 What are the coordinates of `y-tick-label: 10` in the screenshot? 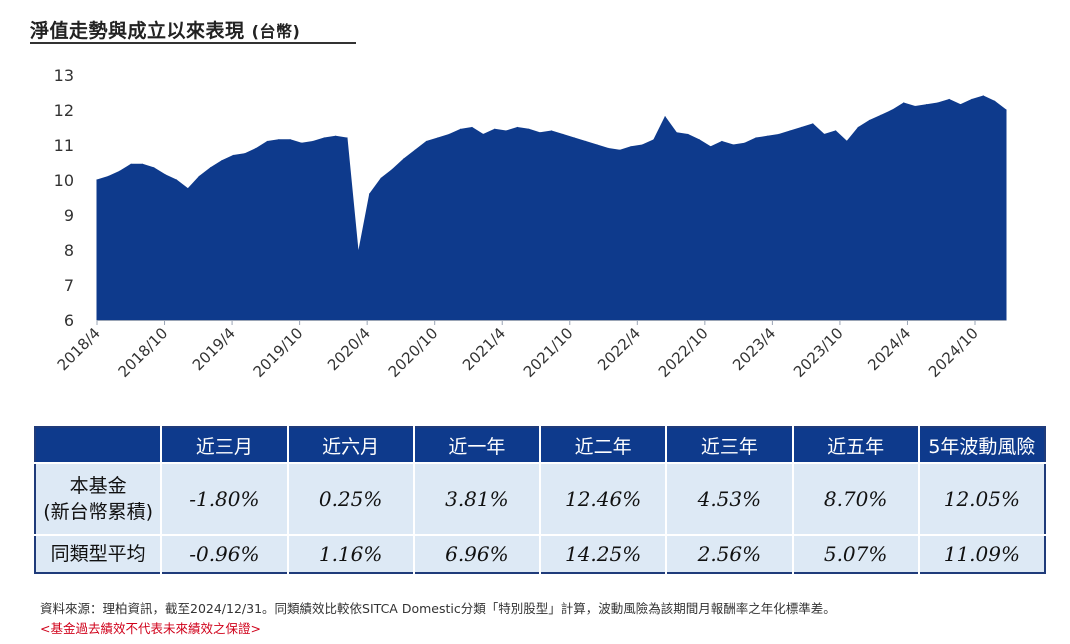 It's located at (64, 180).